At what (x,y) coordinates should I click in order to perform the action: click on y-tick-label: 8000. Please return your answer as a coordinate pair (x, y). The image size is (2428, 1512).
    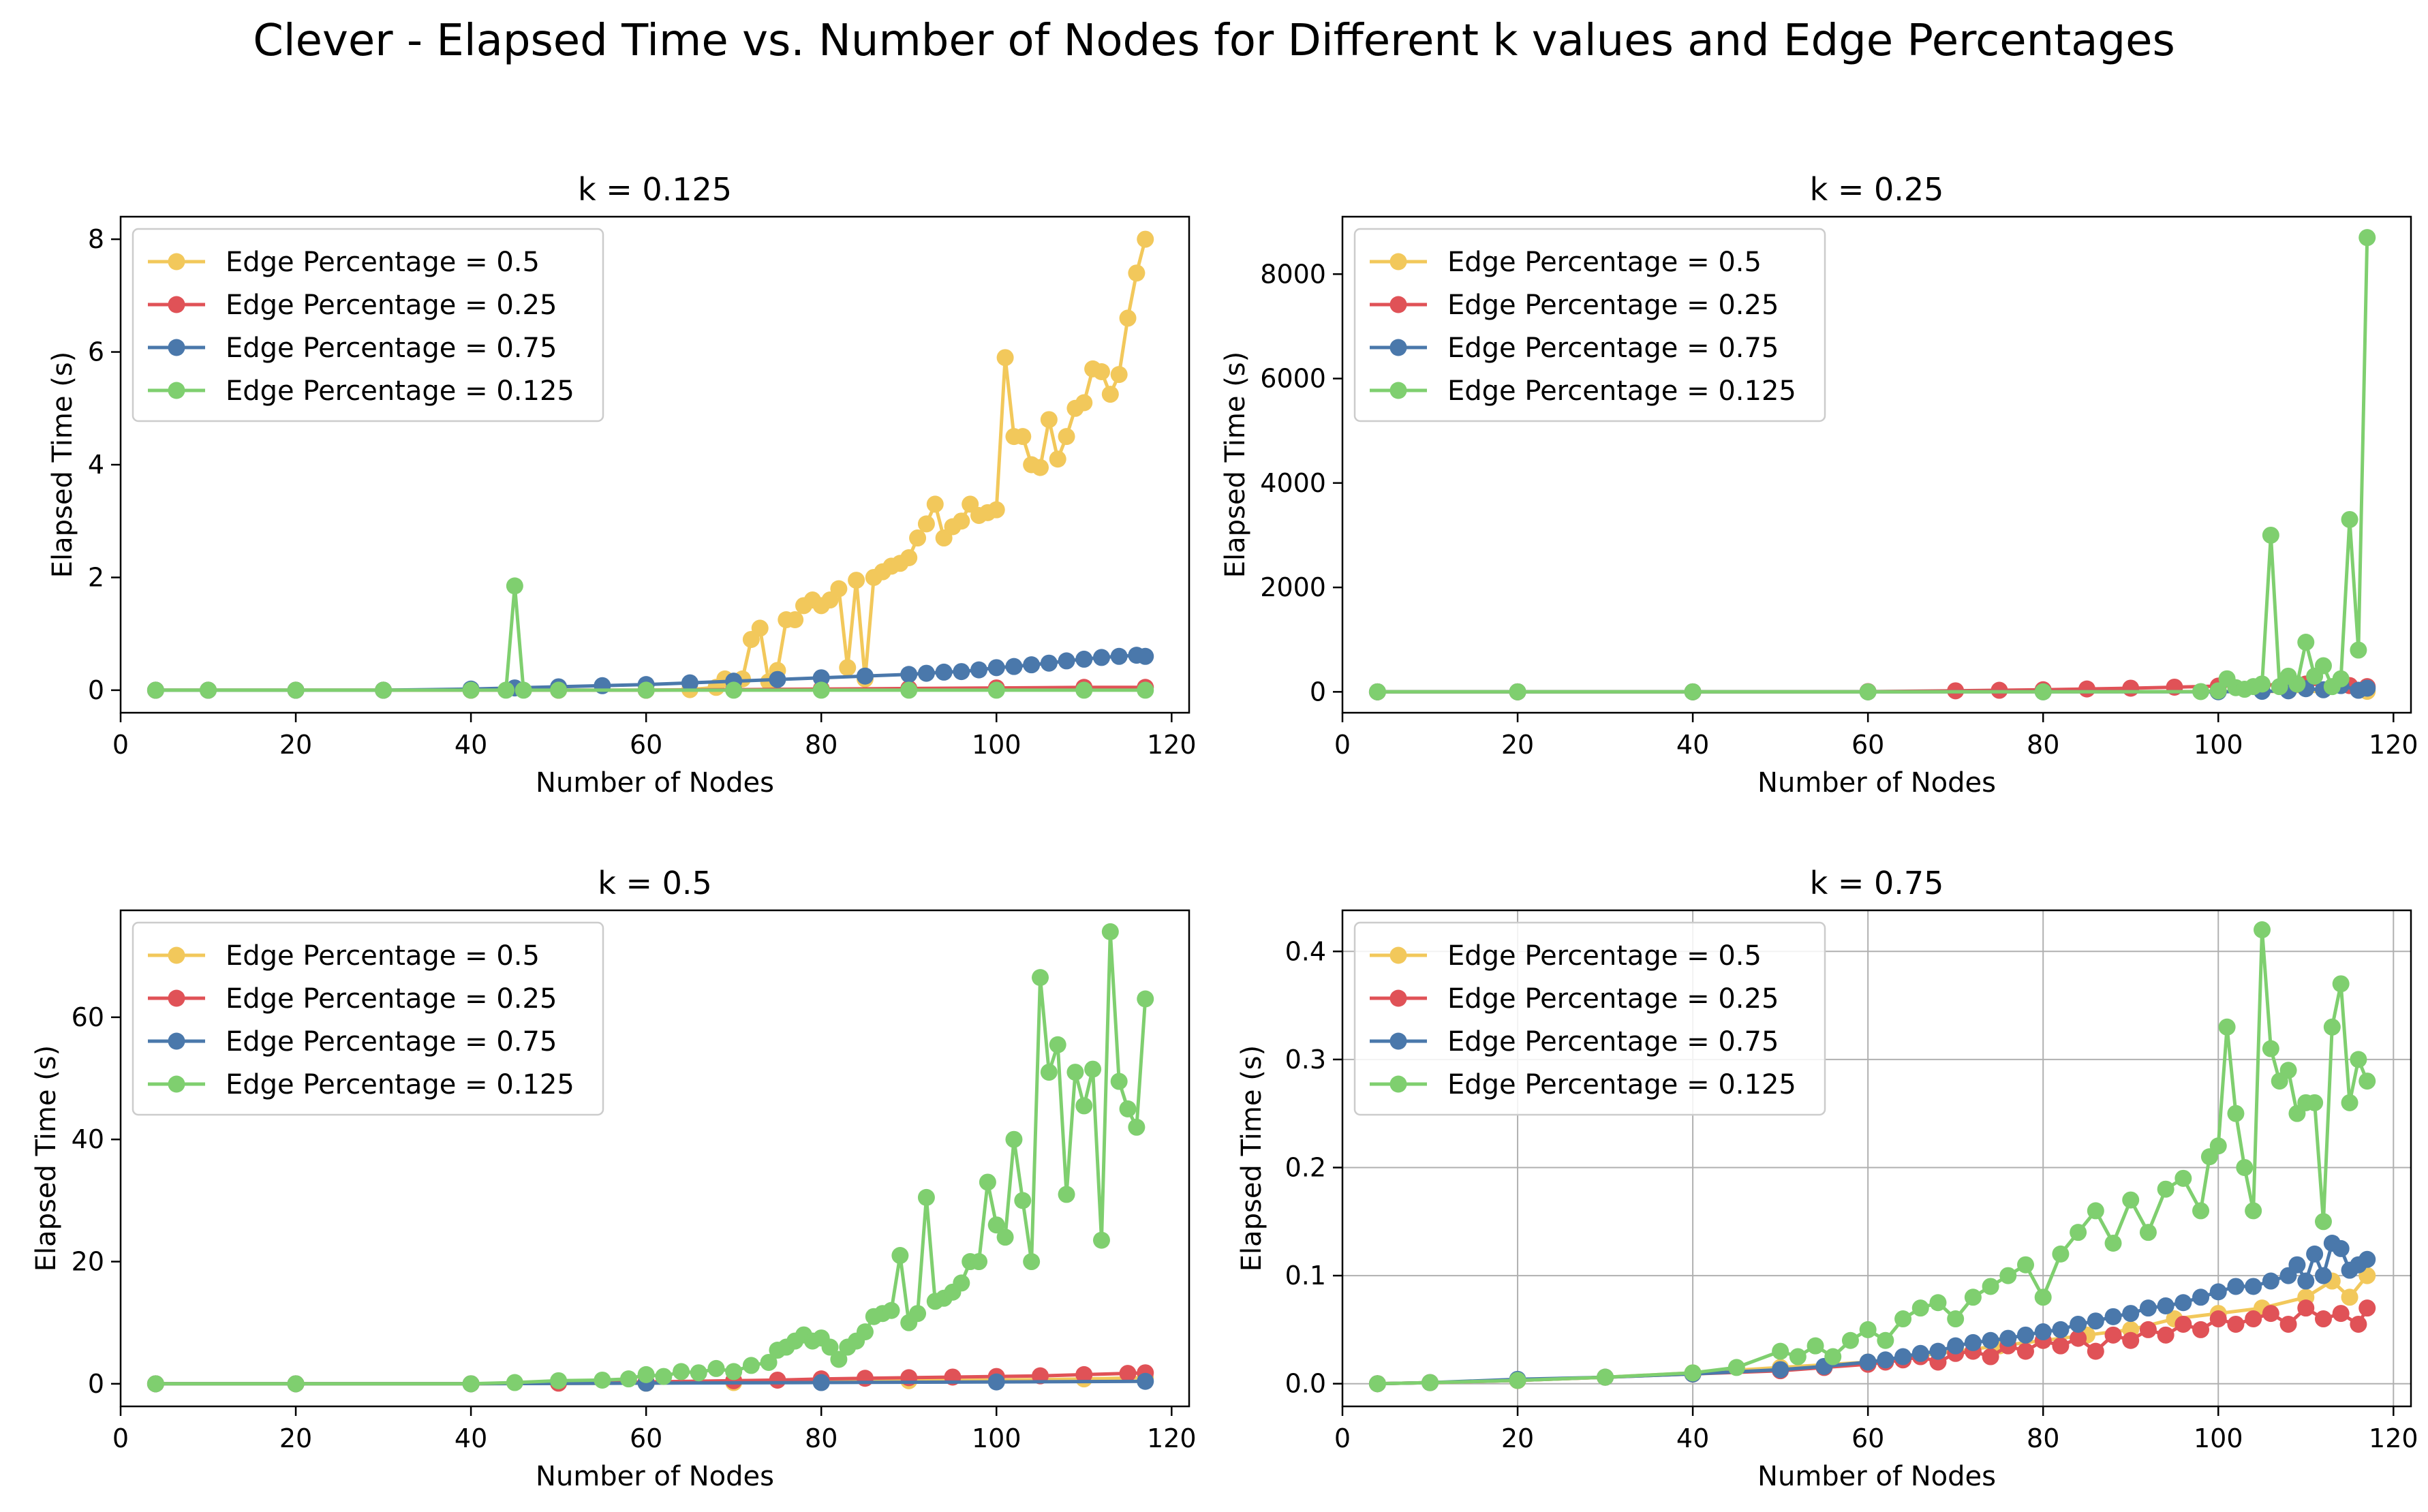
    Looking at the image, I should click on (1293, 274).